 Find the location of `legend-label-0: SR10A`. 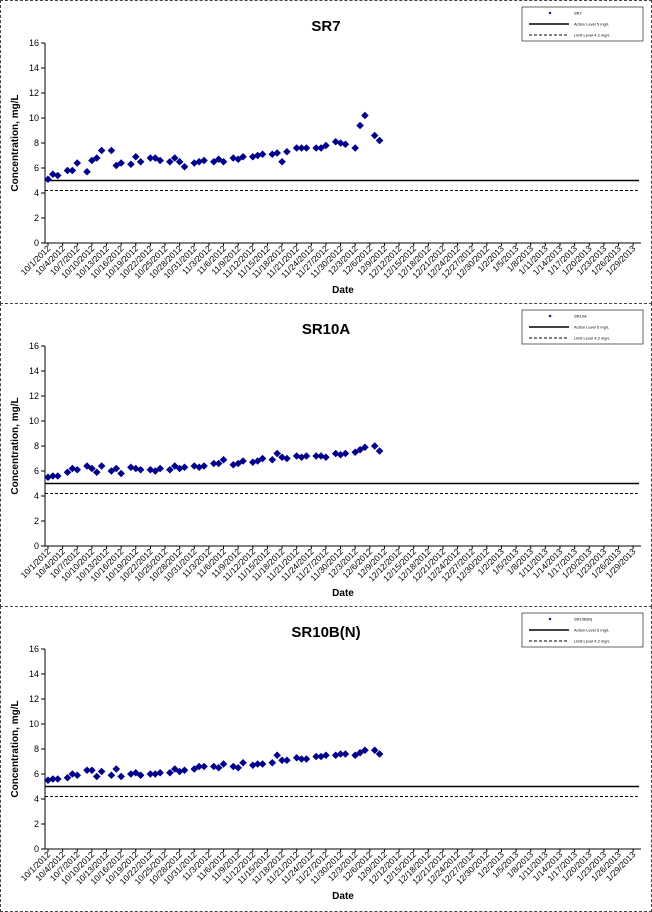

legend-label-0: SR10A is located at coordinates (580, 316).